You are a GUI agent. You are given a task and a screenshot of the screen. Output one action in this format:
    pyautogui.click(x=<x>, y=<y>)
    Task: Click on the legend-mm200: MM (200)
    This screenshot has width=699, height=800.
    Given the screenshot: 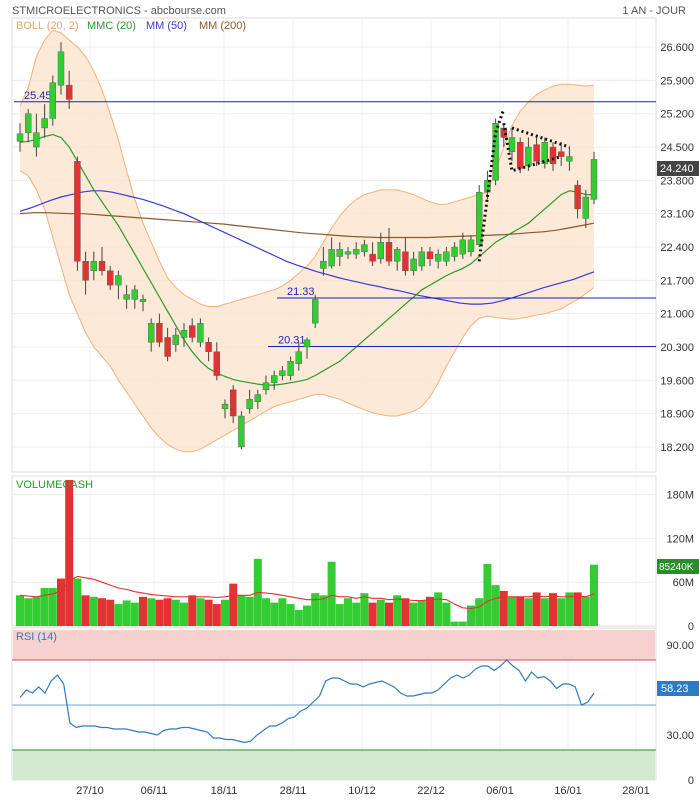 What is the action you would take?
    pyautogui.click(x=222, y=26)
    